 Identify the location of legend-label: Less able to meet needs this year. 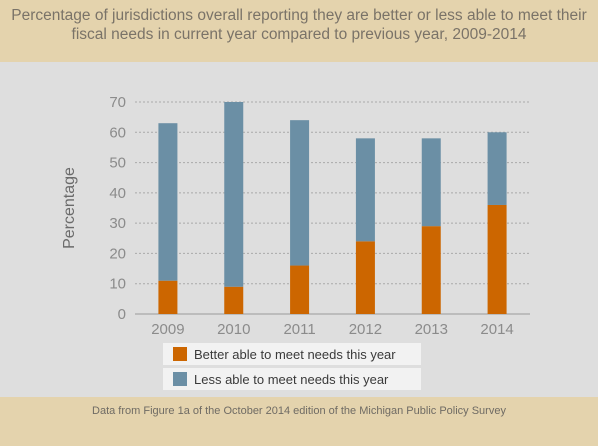
(291, 379).